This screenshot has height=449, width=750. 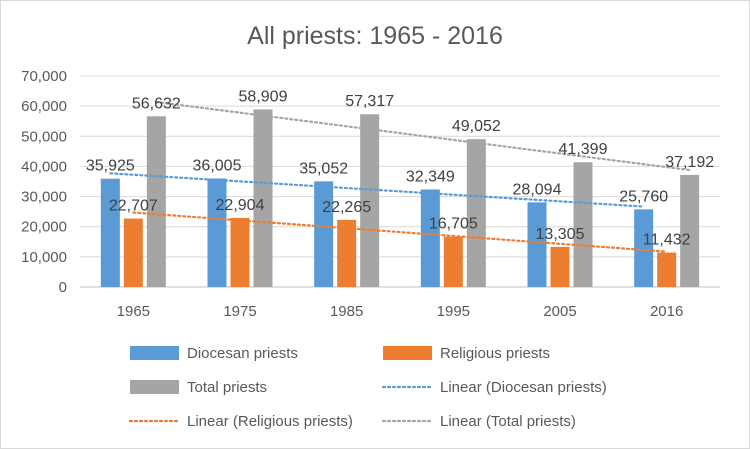 I want to click on legend-label: Linear (Diocesan priests), so click(x=523, y=387).